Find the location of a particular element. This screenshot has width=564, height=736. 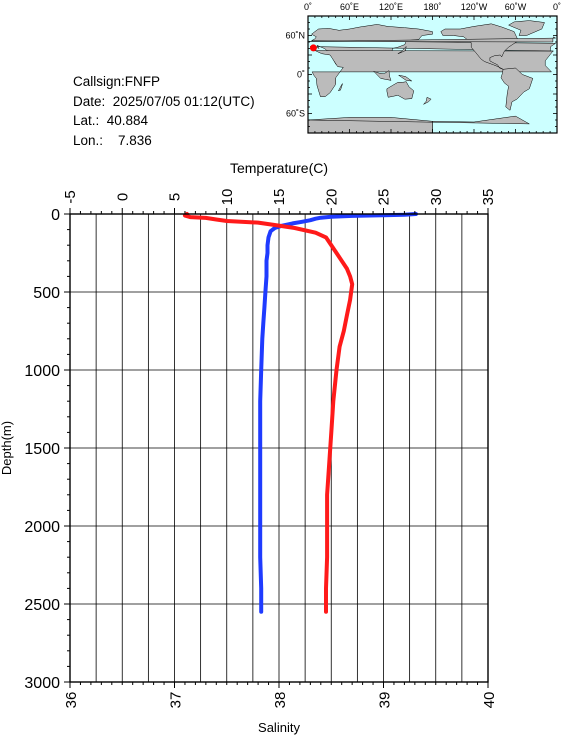

salinity-tick-label: 36 is located at coordinates (71, 700).